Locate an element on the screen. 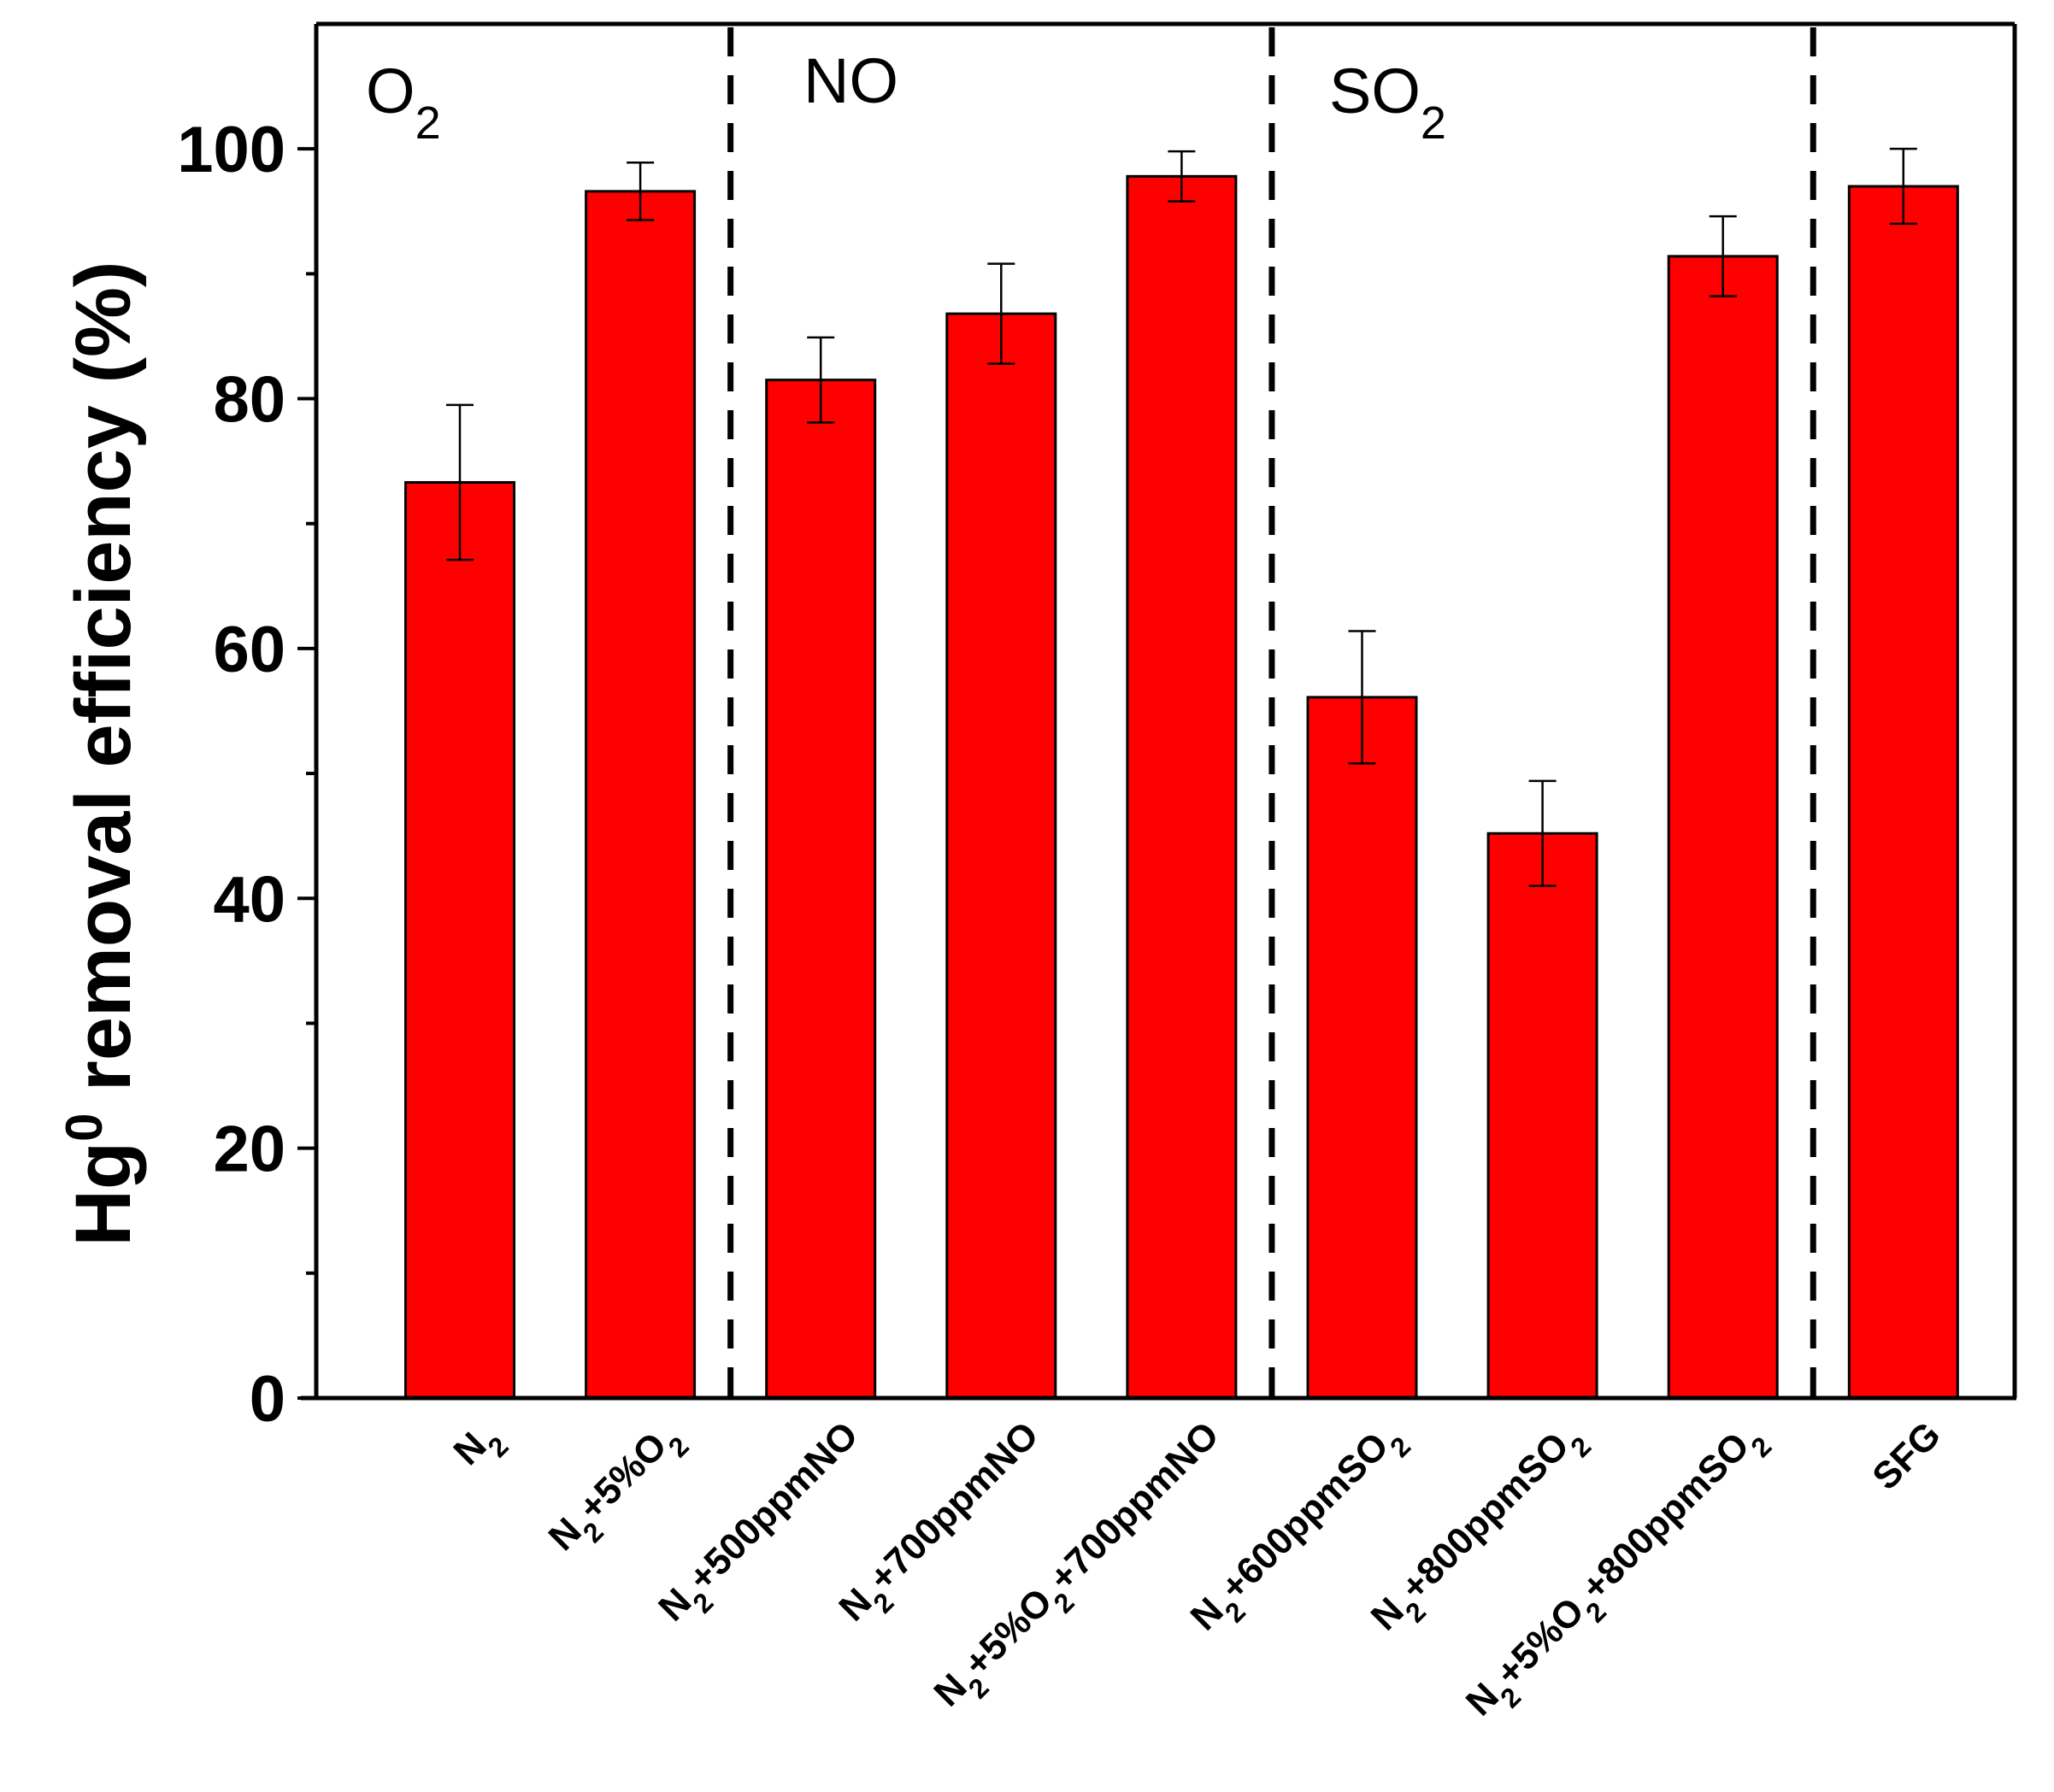 This screenshot has height=1792, width=2054. y-tick-label: 0 is located at coordinates (267, 1399).